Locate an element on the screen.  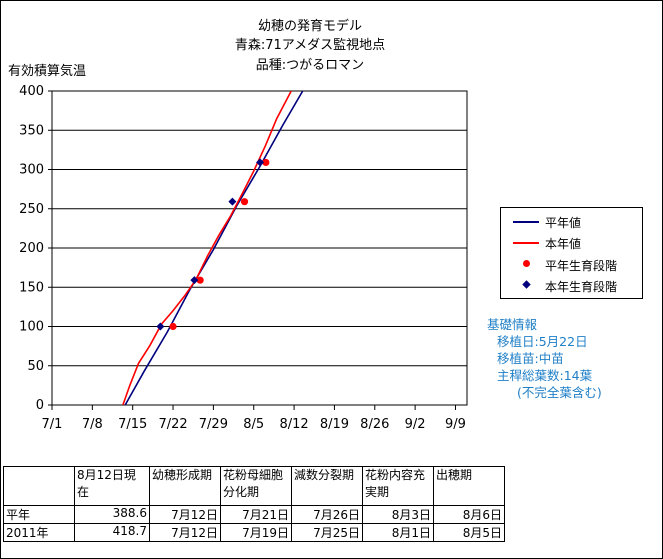
table-cell: 8月3日 is located at coordinates (398, 514).